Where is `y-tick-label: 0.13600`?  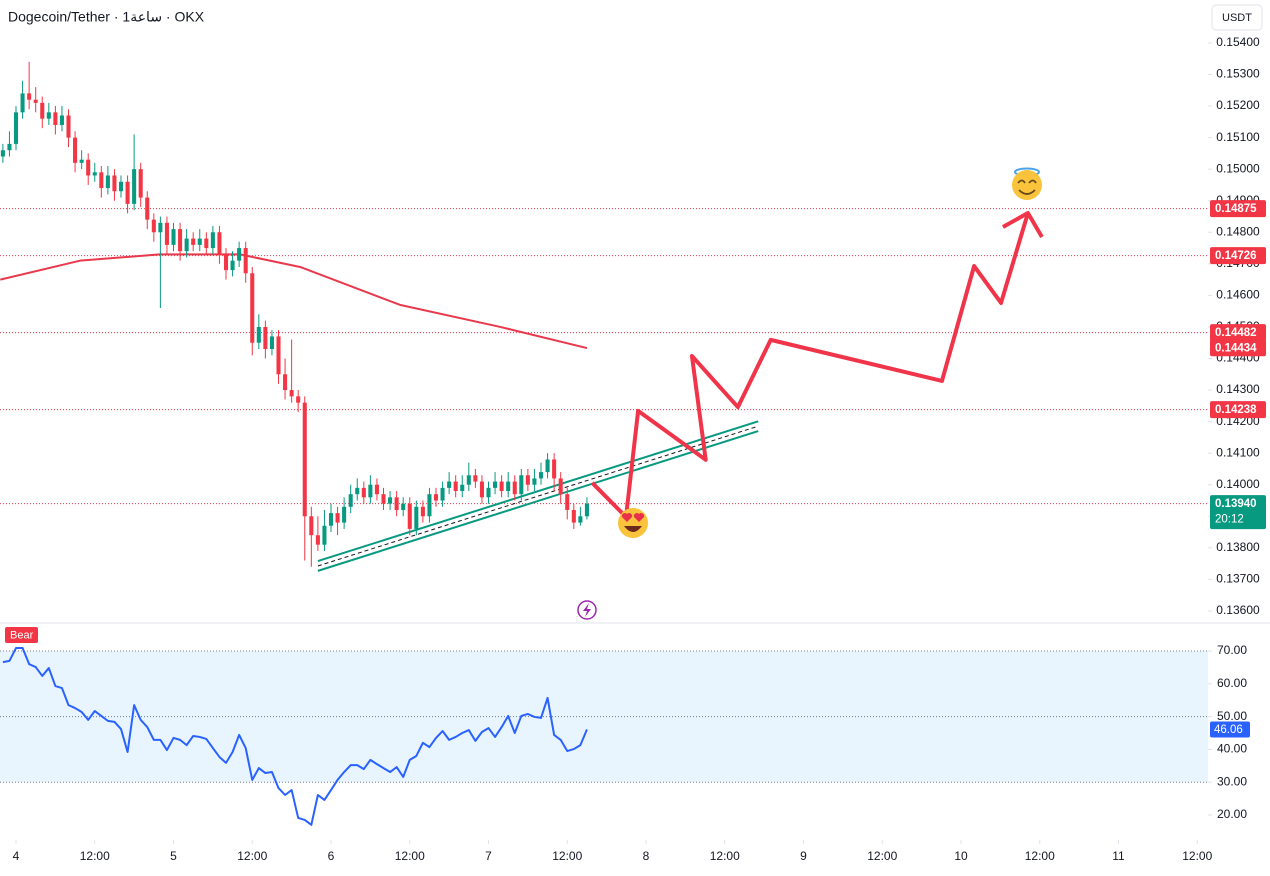
y-tick-label: 0.13600 is located at coordinates (1238, 610).